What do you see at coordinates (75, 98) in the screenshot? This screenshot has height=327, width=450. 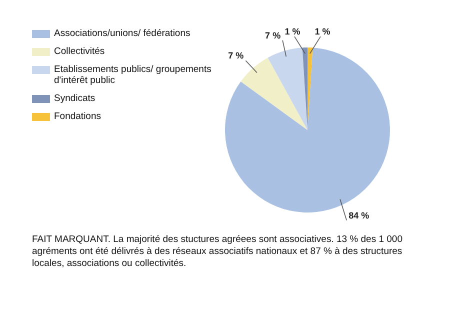 I see `legend-label: Syndicats` at bounding box center [75, 98].